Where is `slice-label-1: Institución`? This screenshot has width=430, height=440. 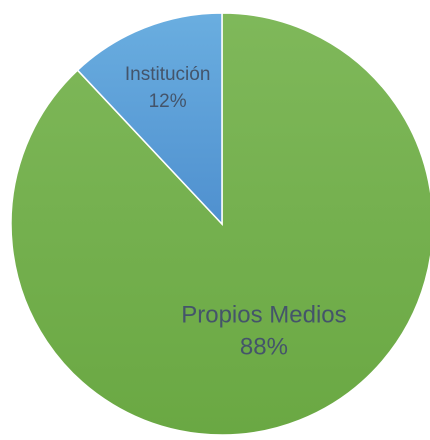 slice-label-1: Institución is located at coordinates (168, 74).